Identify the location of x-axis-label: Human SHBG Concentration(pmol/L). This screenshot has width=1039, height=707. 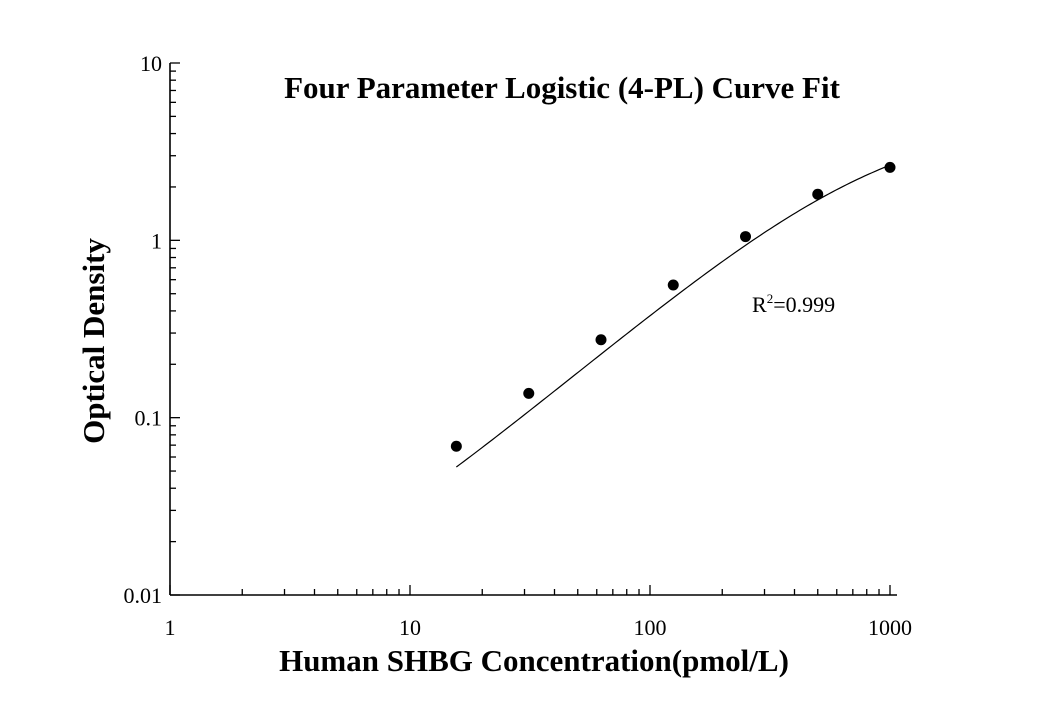
(534, 660).